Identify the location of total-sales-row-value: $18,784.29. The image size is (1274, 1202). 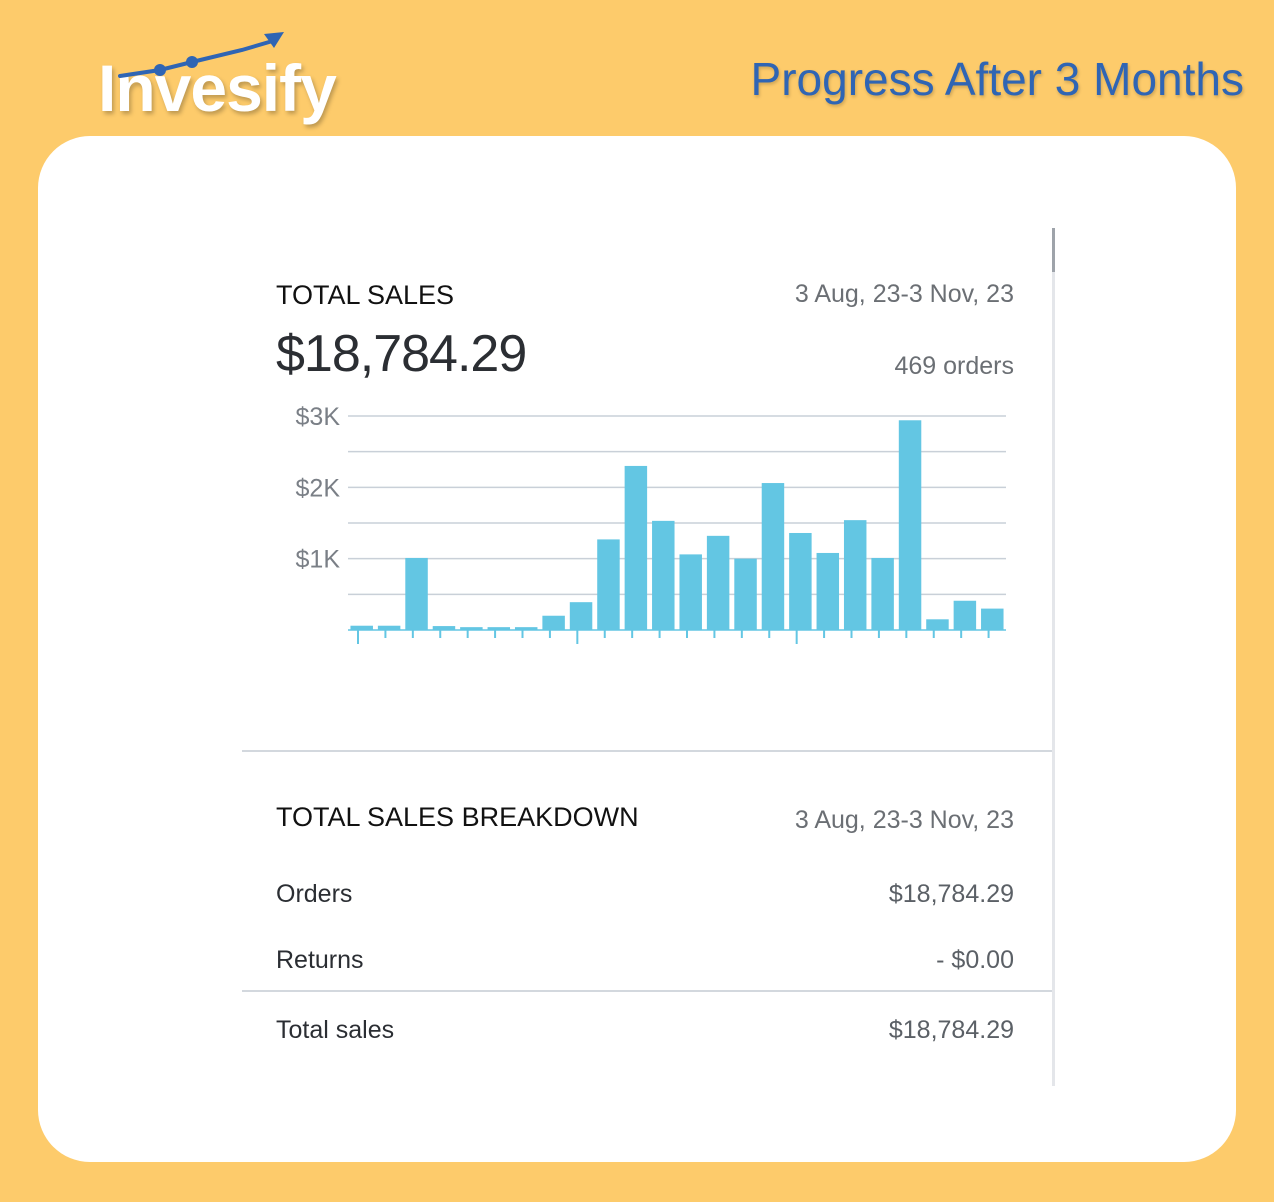
(951, 1030).